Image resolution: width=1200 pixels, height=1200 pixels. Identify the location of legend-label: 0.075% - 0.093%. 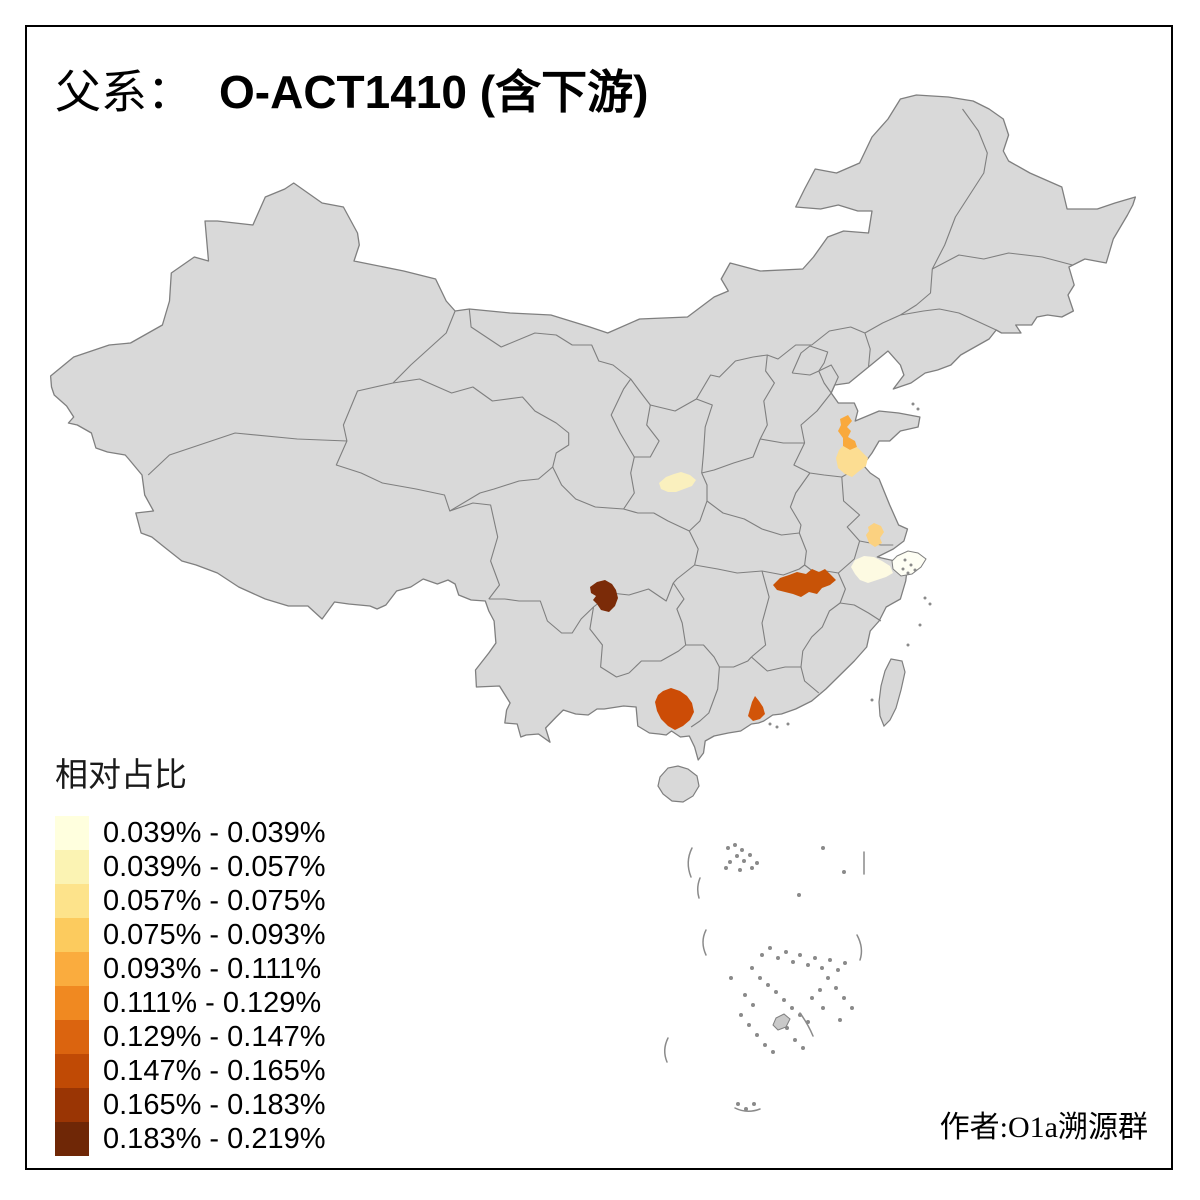
(214, 935).